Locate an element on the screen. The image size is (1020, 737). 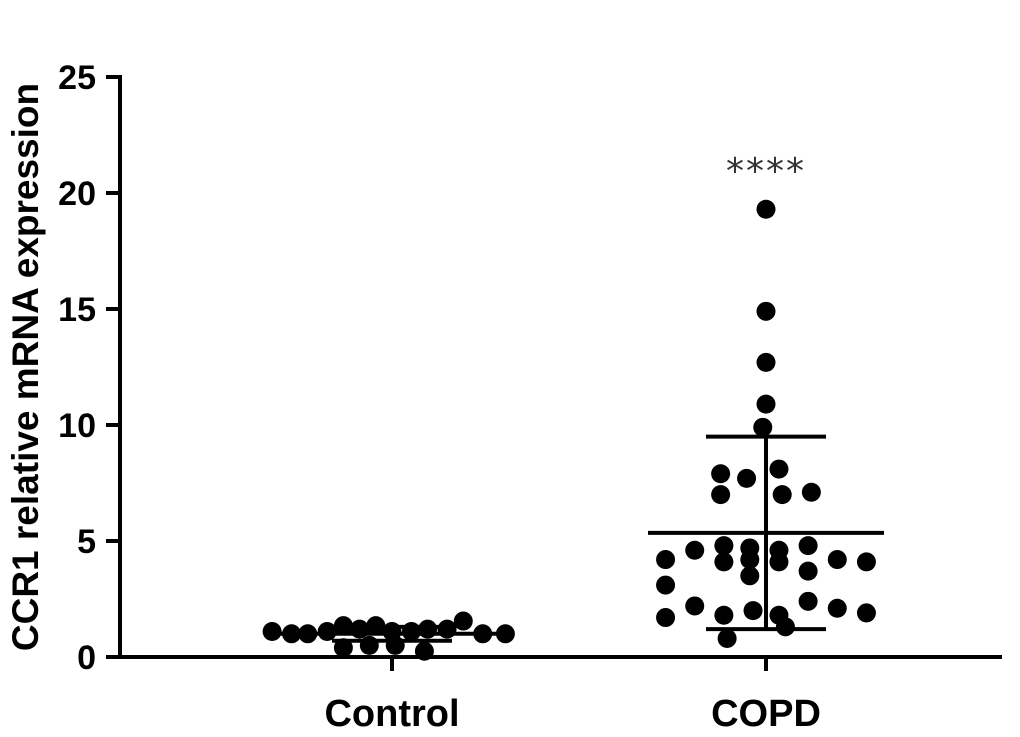
significance-label: **** is located at coordinates (766, 171).